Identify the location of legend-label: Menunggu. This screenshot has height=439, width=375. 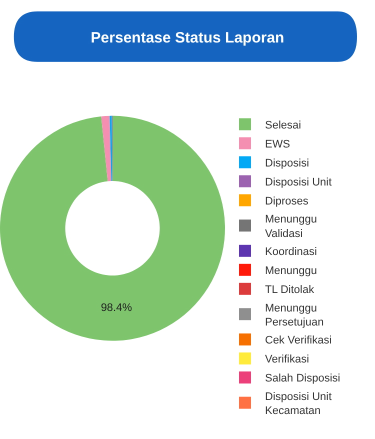
(291, 271).